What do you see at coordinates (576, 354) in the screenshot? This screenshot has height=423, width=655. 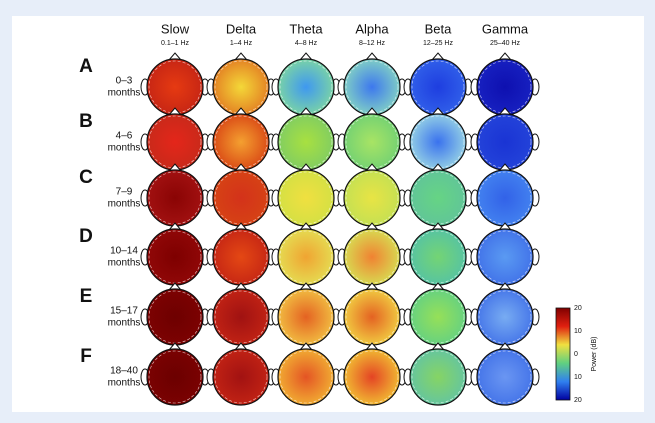 I see `colorbar-tick-label: 0` at bounding box center [576, 354].